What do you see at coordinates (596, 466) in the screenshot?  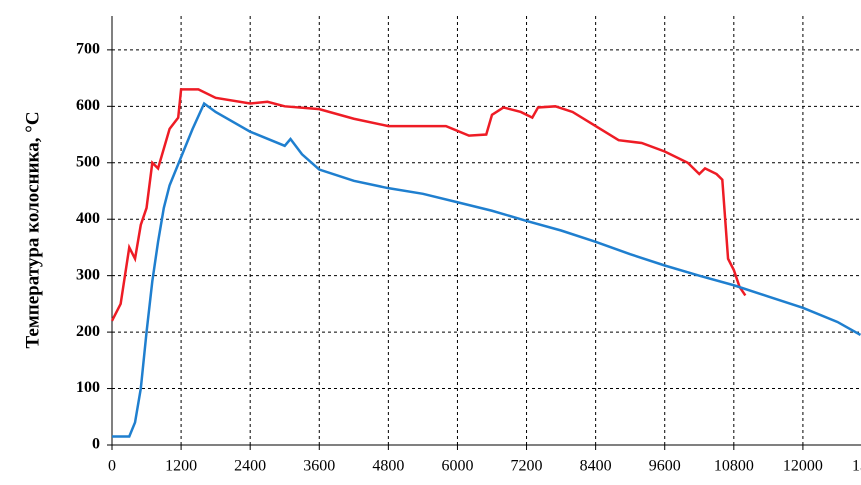 I see `x-tick-label: 8400` at bounding box center [596, 466].